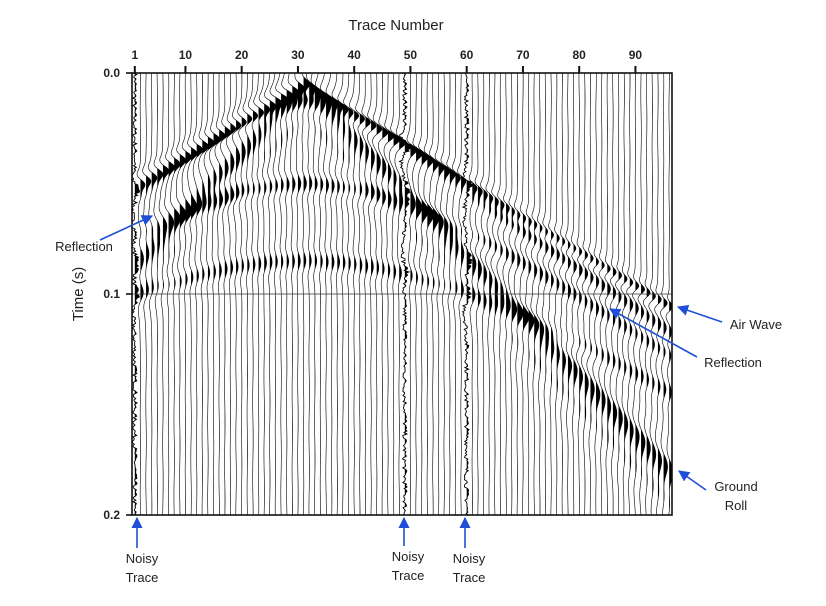 Image resolution: width=826 pixels, height=606 pixels. Describe the element at coordinates (523, 55) in the screenshot. I see `x-tick-label: 70` at that location.